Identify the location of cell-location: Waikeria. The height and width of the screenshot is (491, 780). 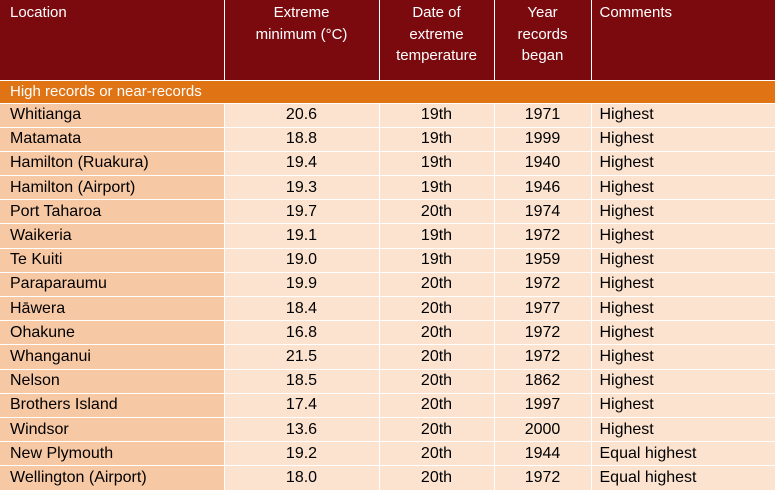
(112, 236).